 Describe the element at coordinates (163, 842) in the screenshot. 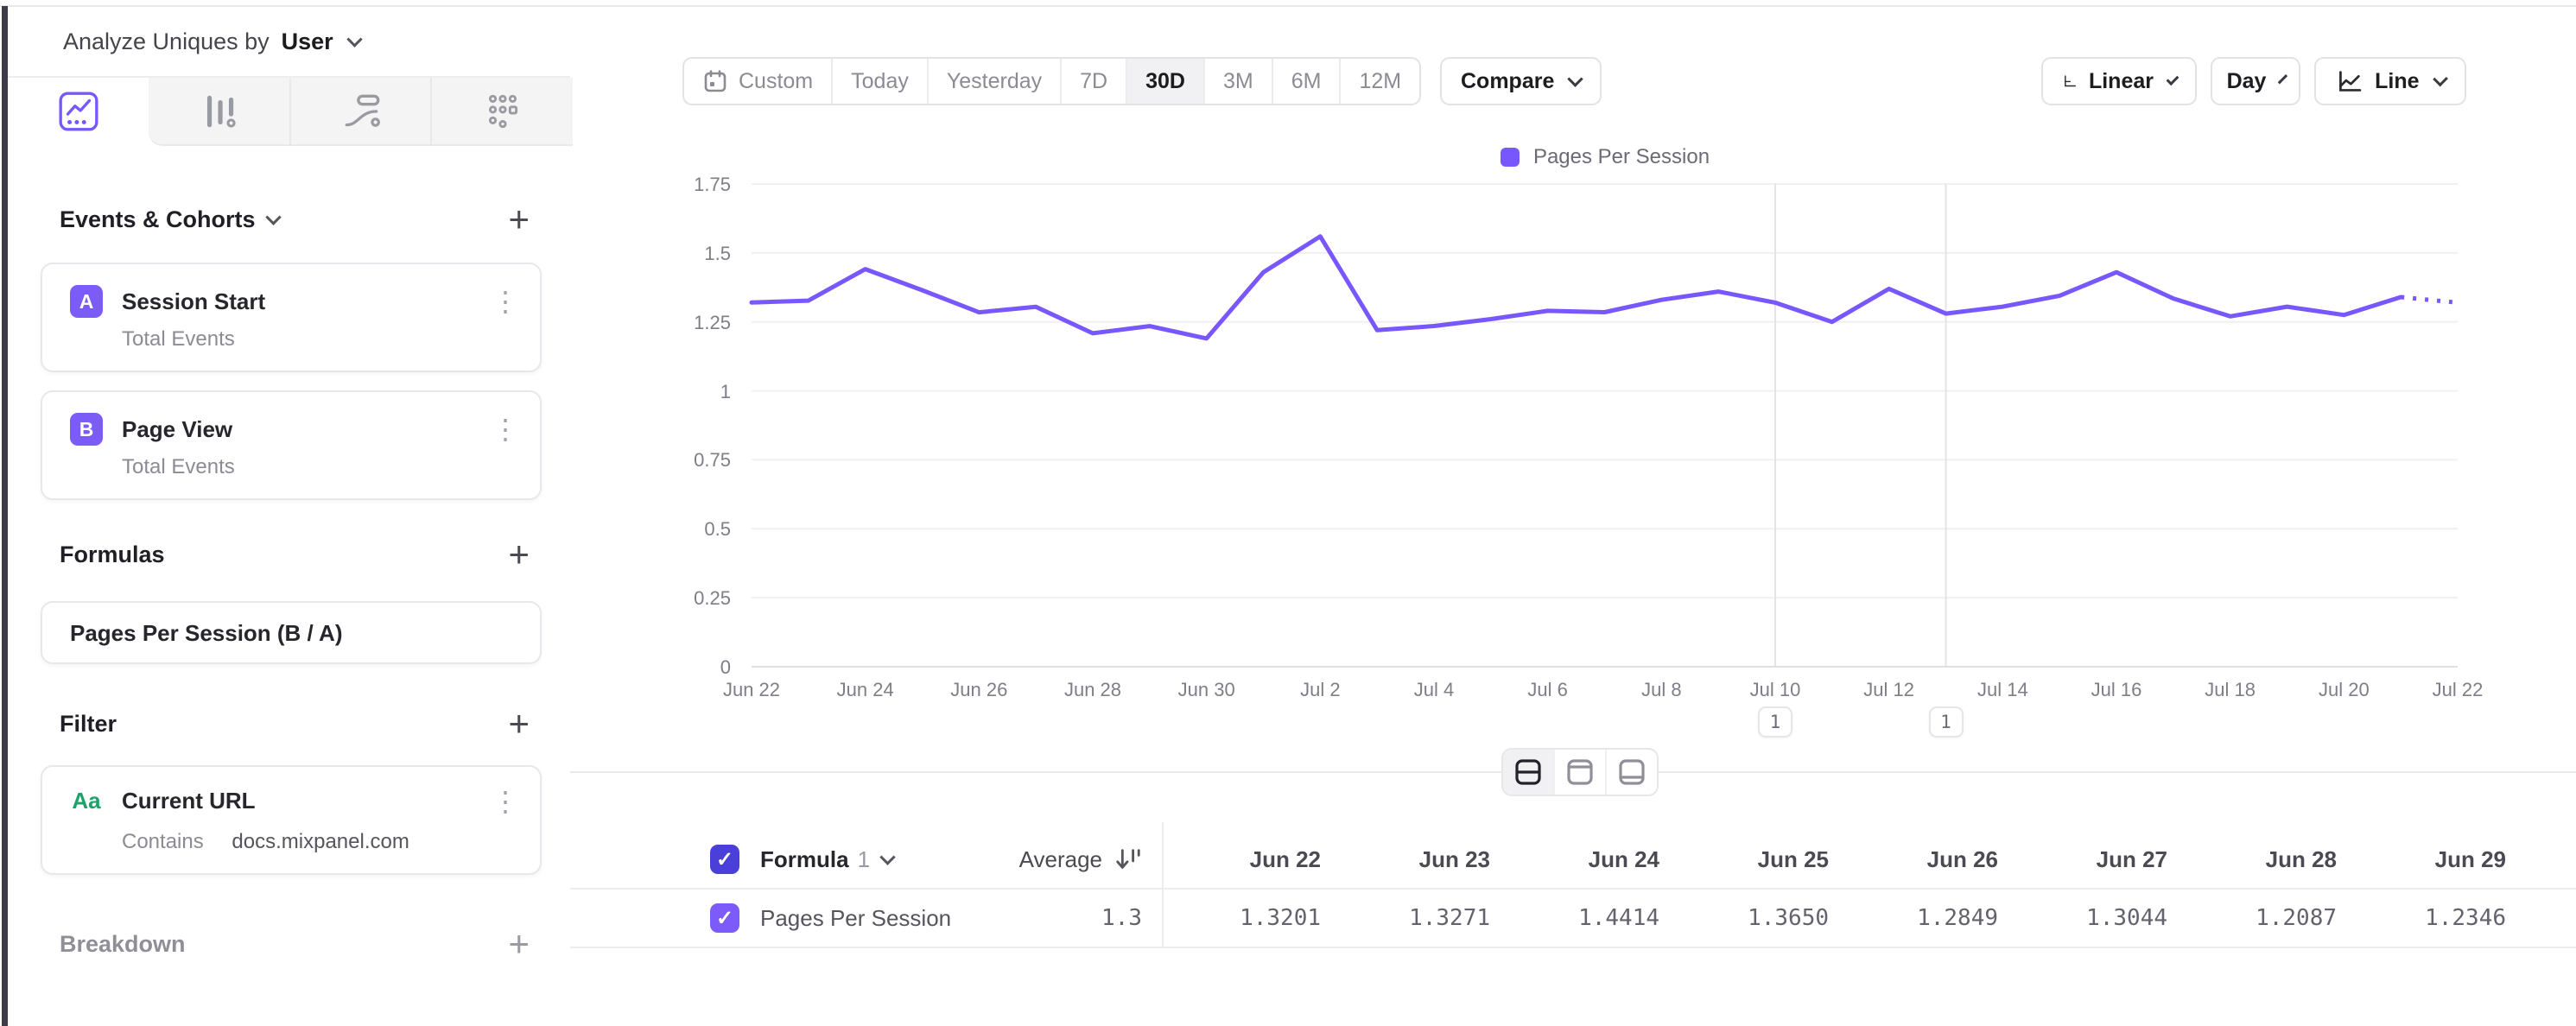

I see `filter-operator: Contains` at that location.